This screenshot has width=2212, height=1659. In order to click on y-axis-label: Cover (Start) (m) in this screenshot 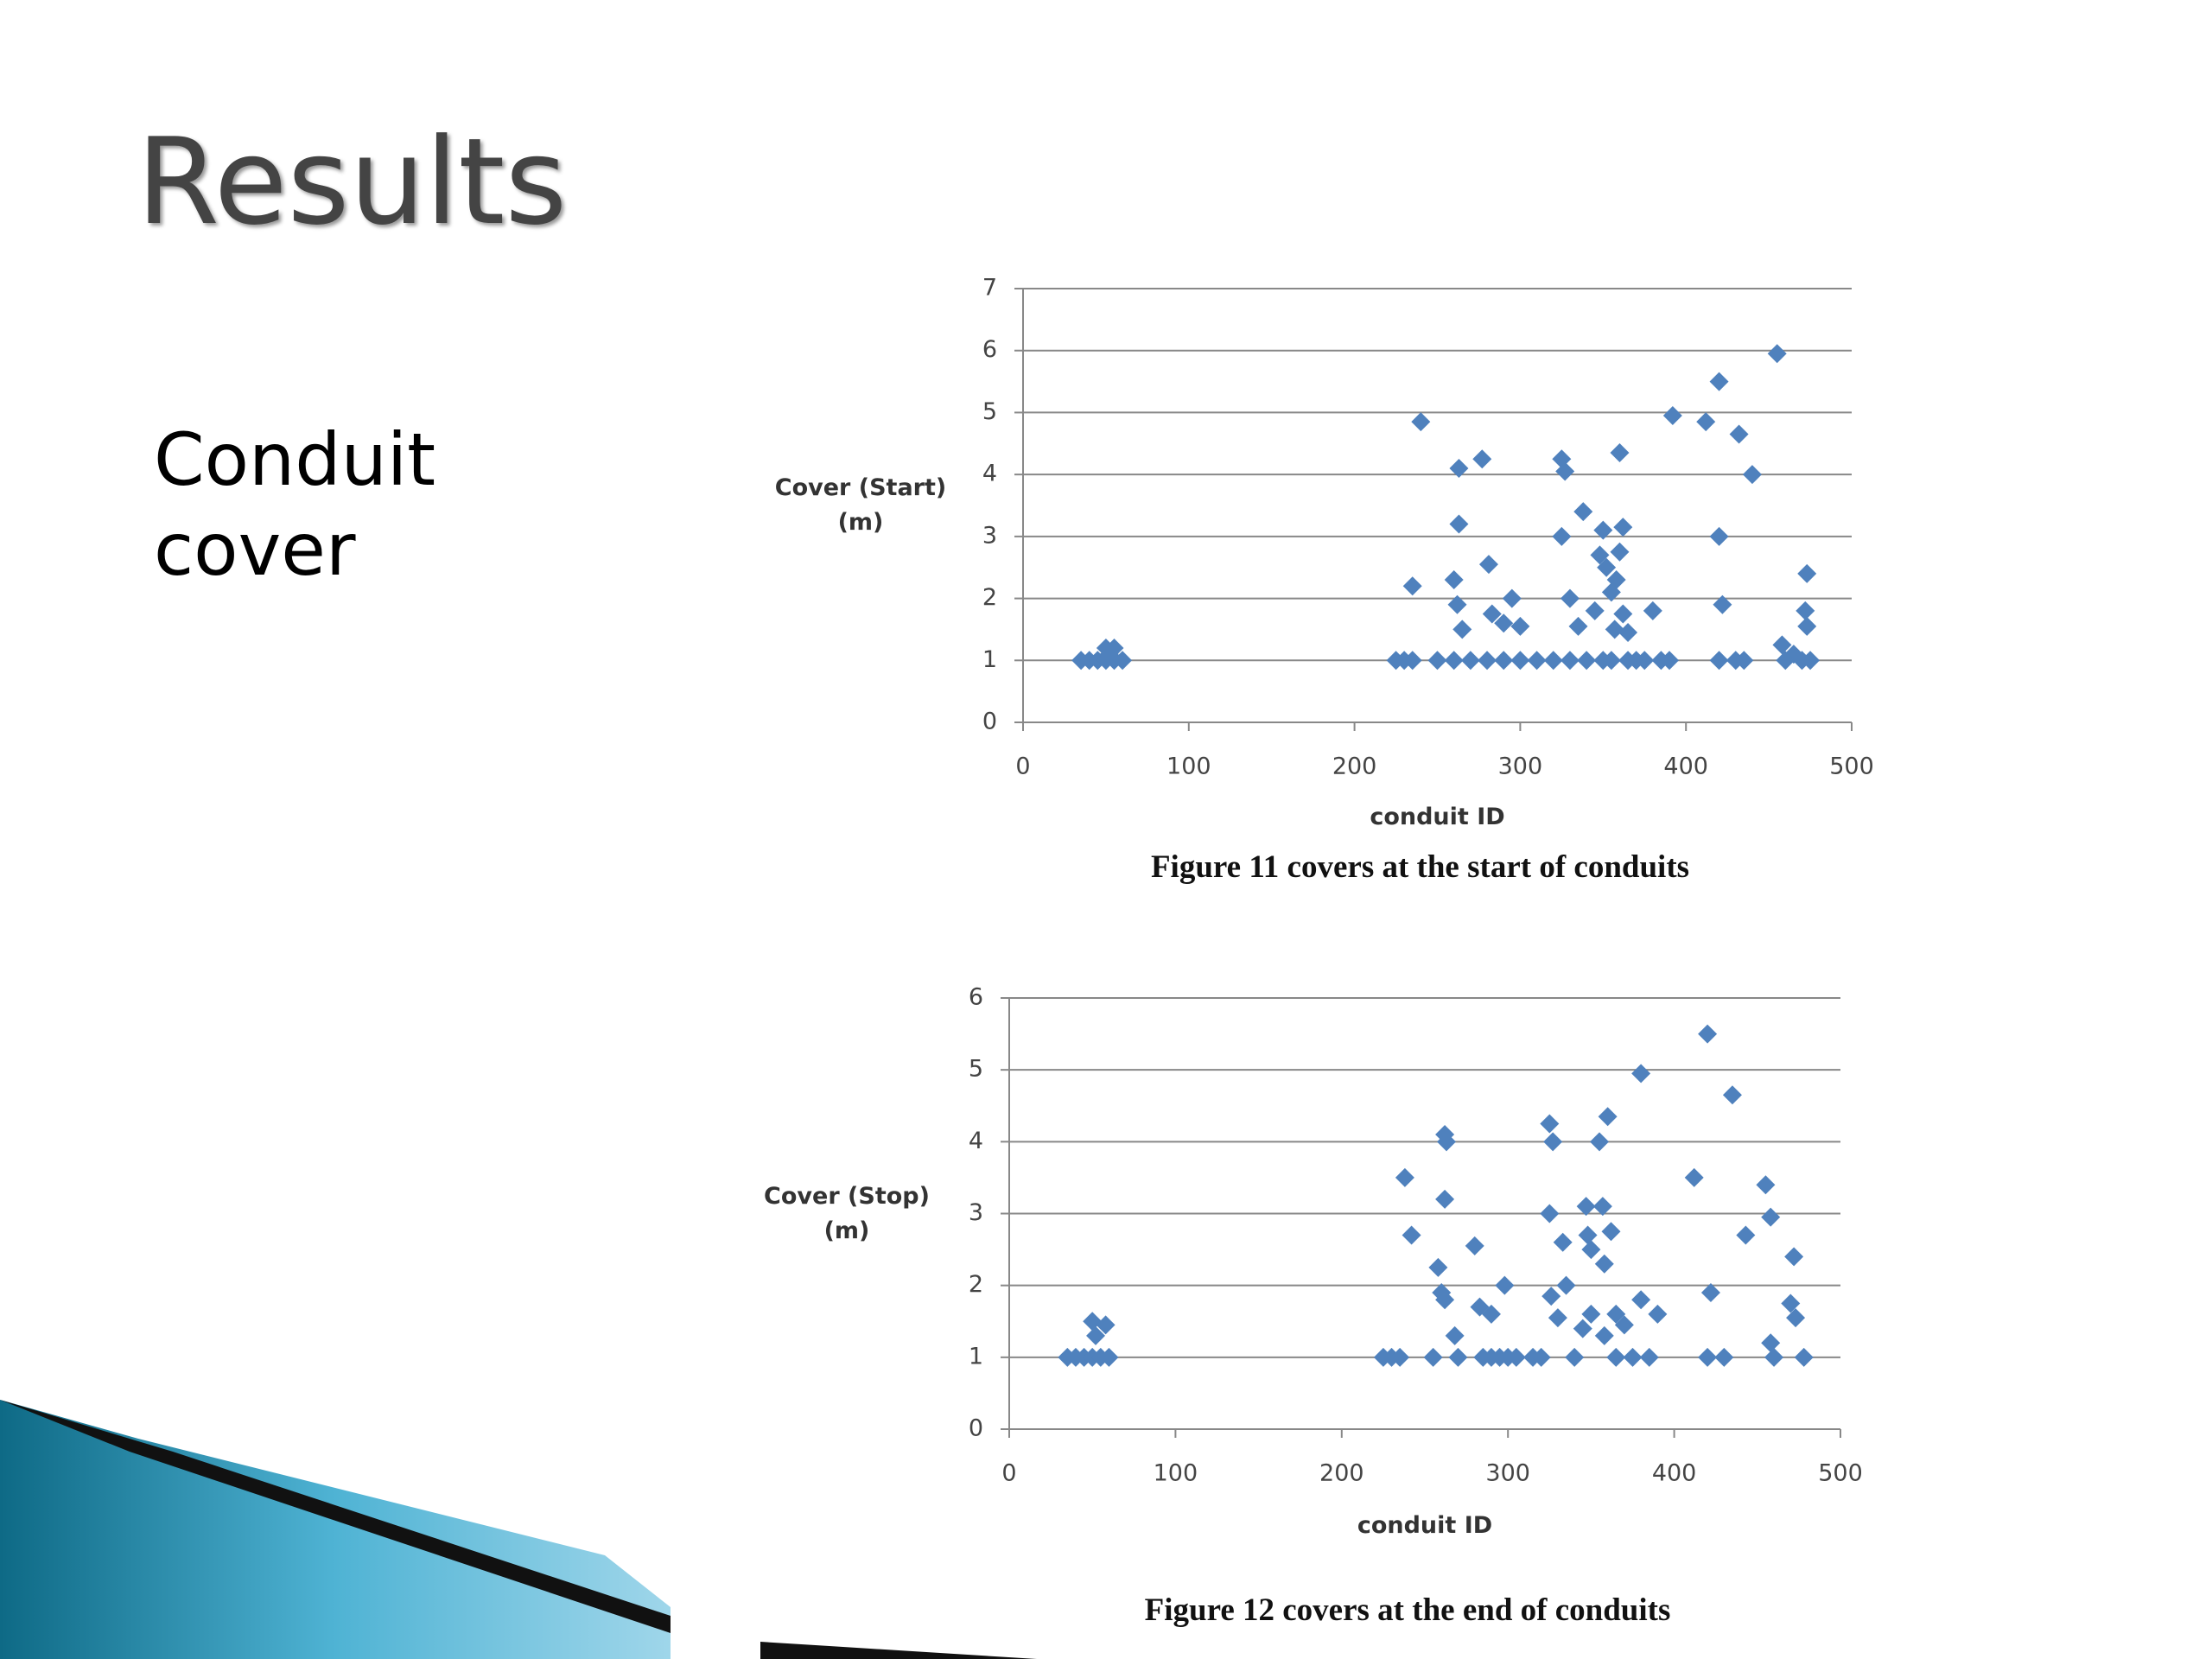, I will do `click(860, 505)`.